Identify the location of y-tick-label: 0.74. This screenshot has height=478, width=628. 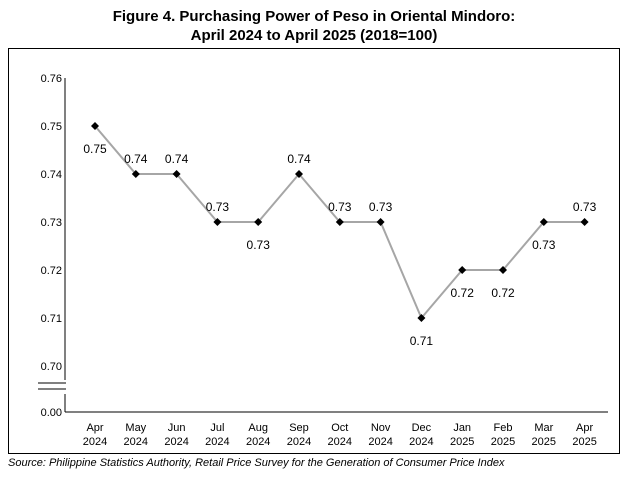
(51, 175).